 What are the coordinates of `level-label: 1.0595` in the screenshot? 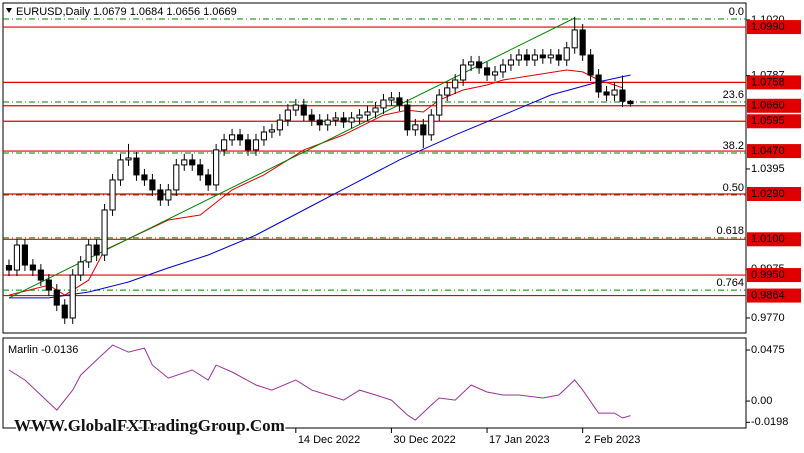 It's located at (768, 121).